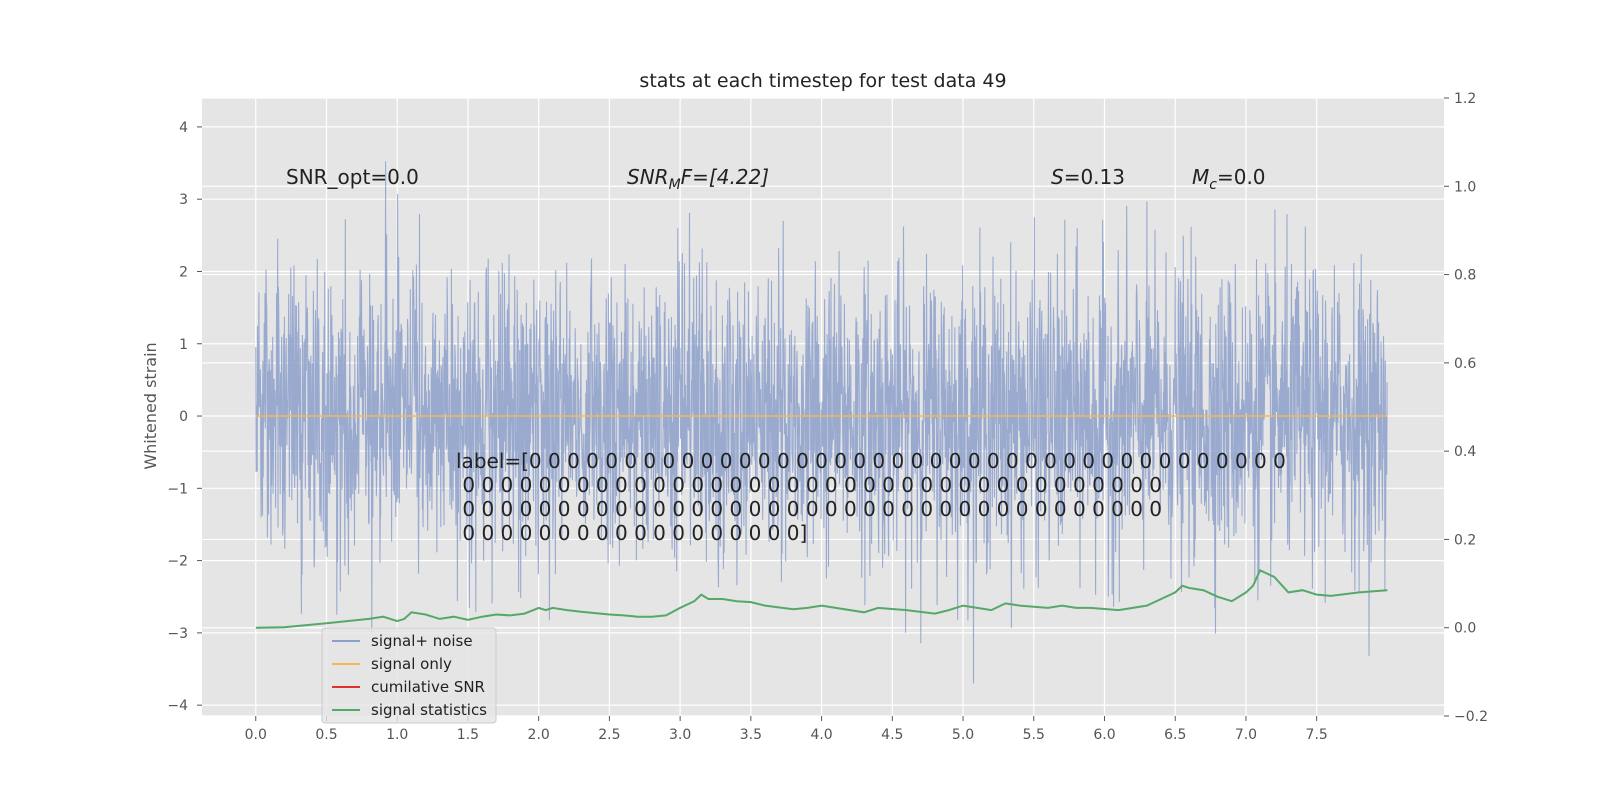 The width and height of the screenshot is (1600, 800). What do you see at coordinates (1057, 177) in the screenshot?
I see `s-italic: S` at bounding box center [1057, 177].